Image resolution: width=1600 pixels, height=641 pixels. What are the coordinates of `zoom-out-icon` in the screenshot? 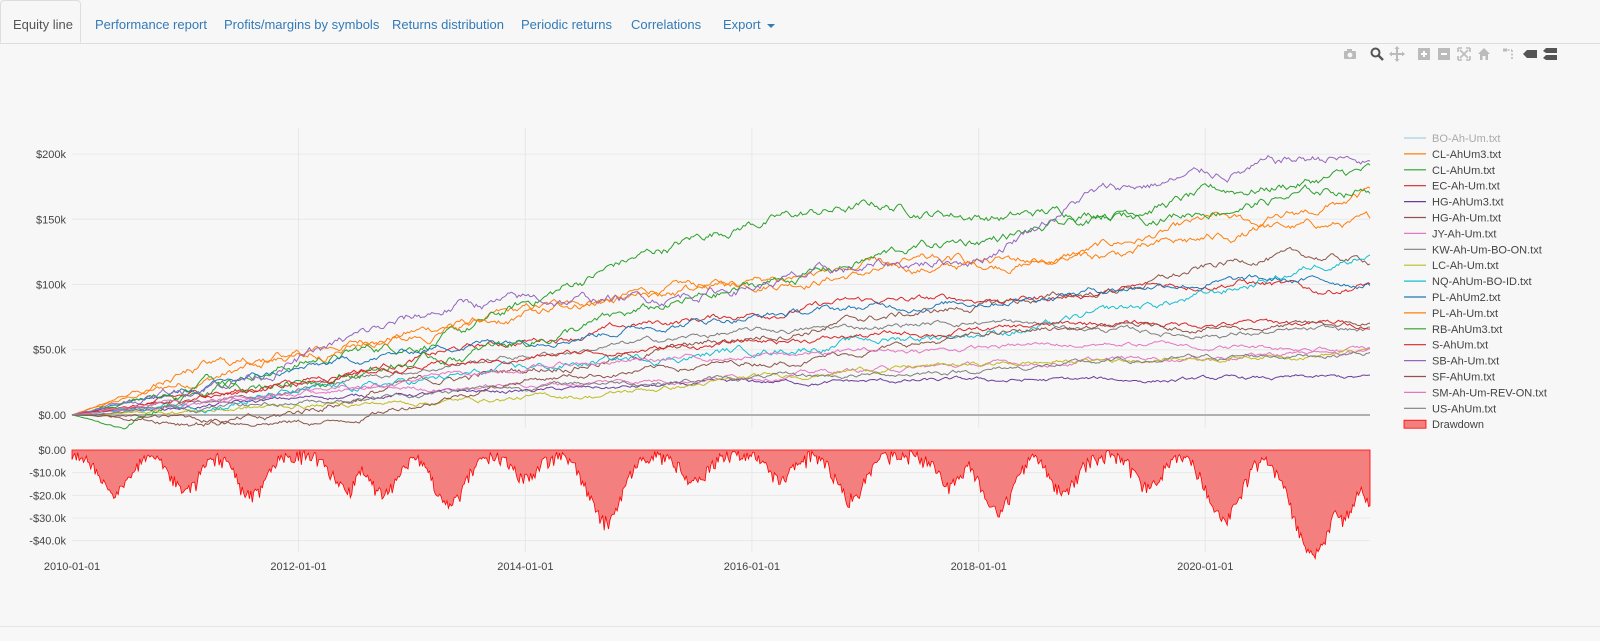 It's located at (1444, 54).